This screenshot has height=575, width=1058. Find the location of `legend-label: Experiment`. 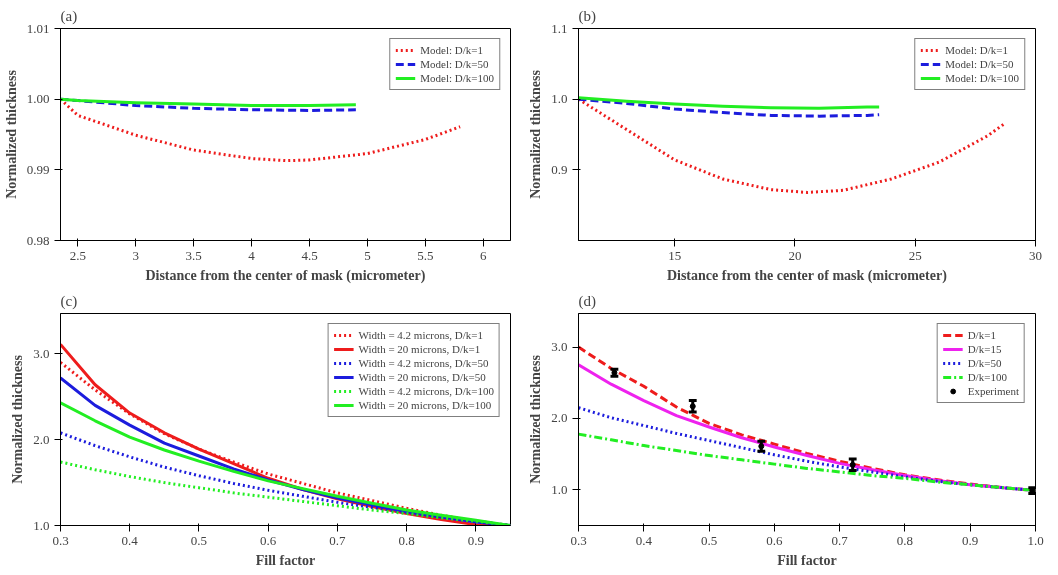

legend-label: Experiment is located at coordinates (993, 391).